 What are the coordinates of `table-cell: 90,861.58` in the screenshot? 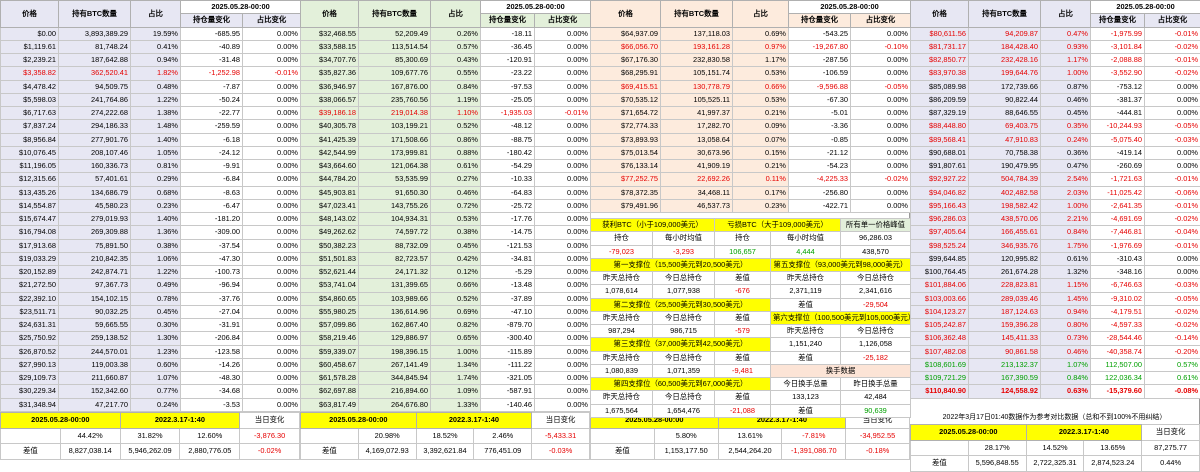 It's located at (1005, 351).